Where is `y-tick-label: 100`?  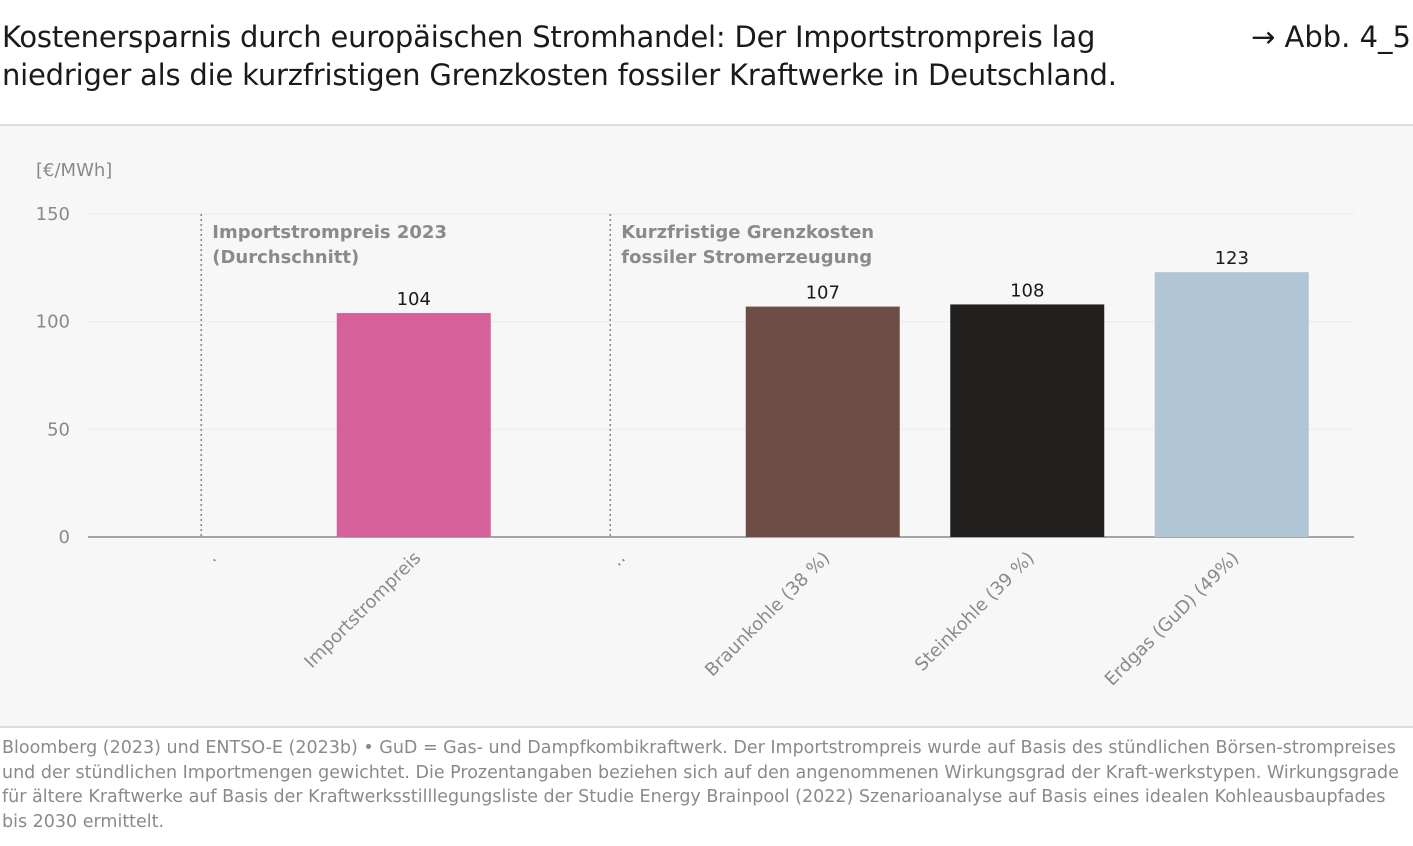
y-tick-label: 100 is located at coordinates (53, 322).